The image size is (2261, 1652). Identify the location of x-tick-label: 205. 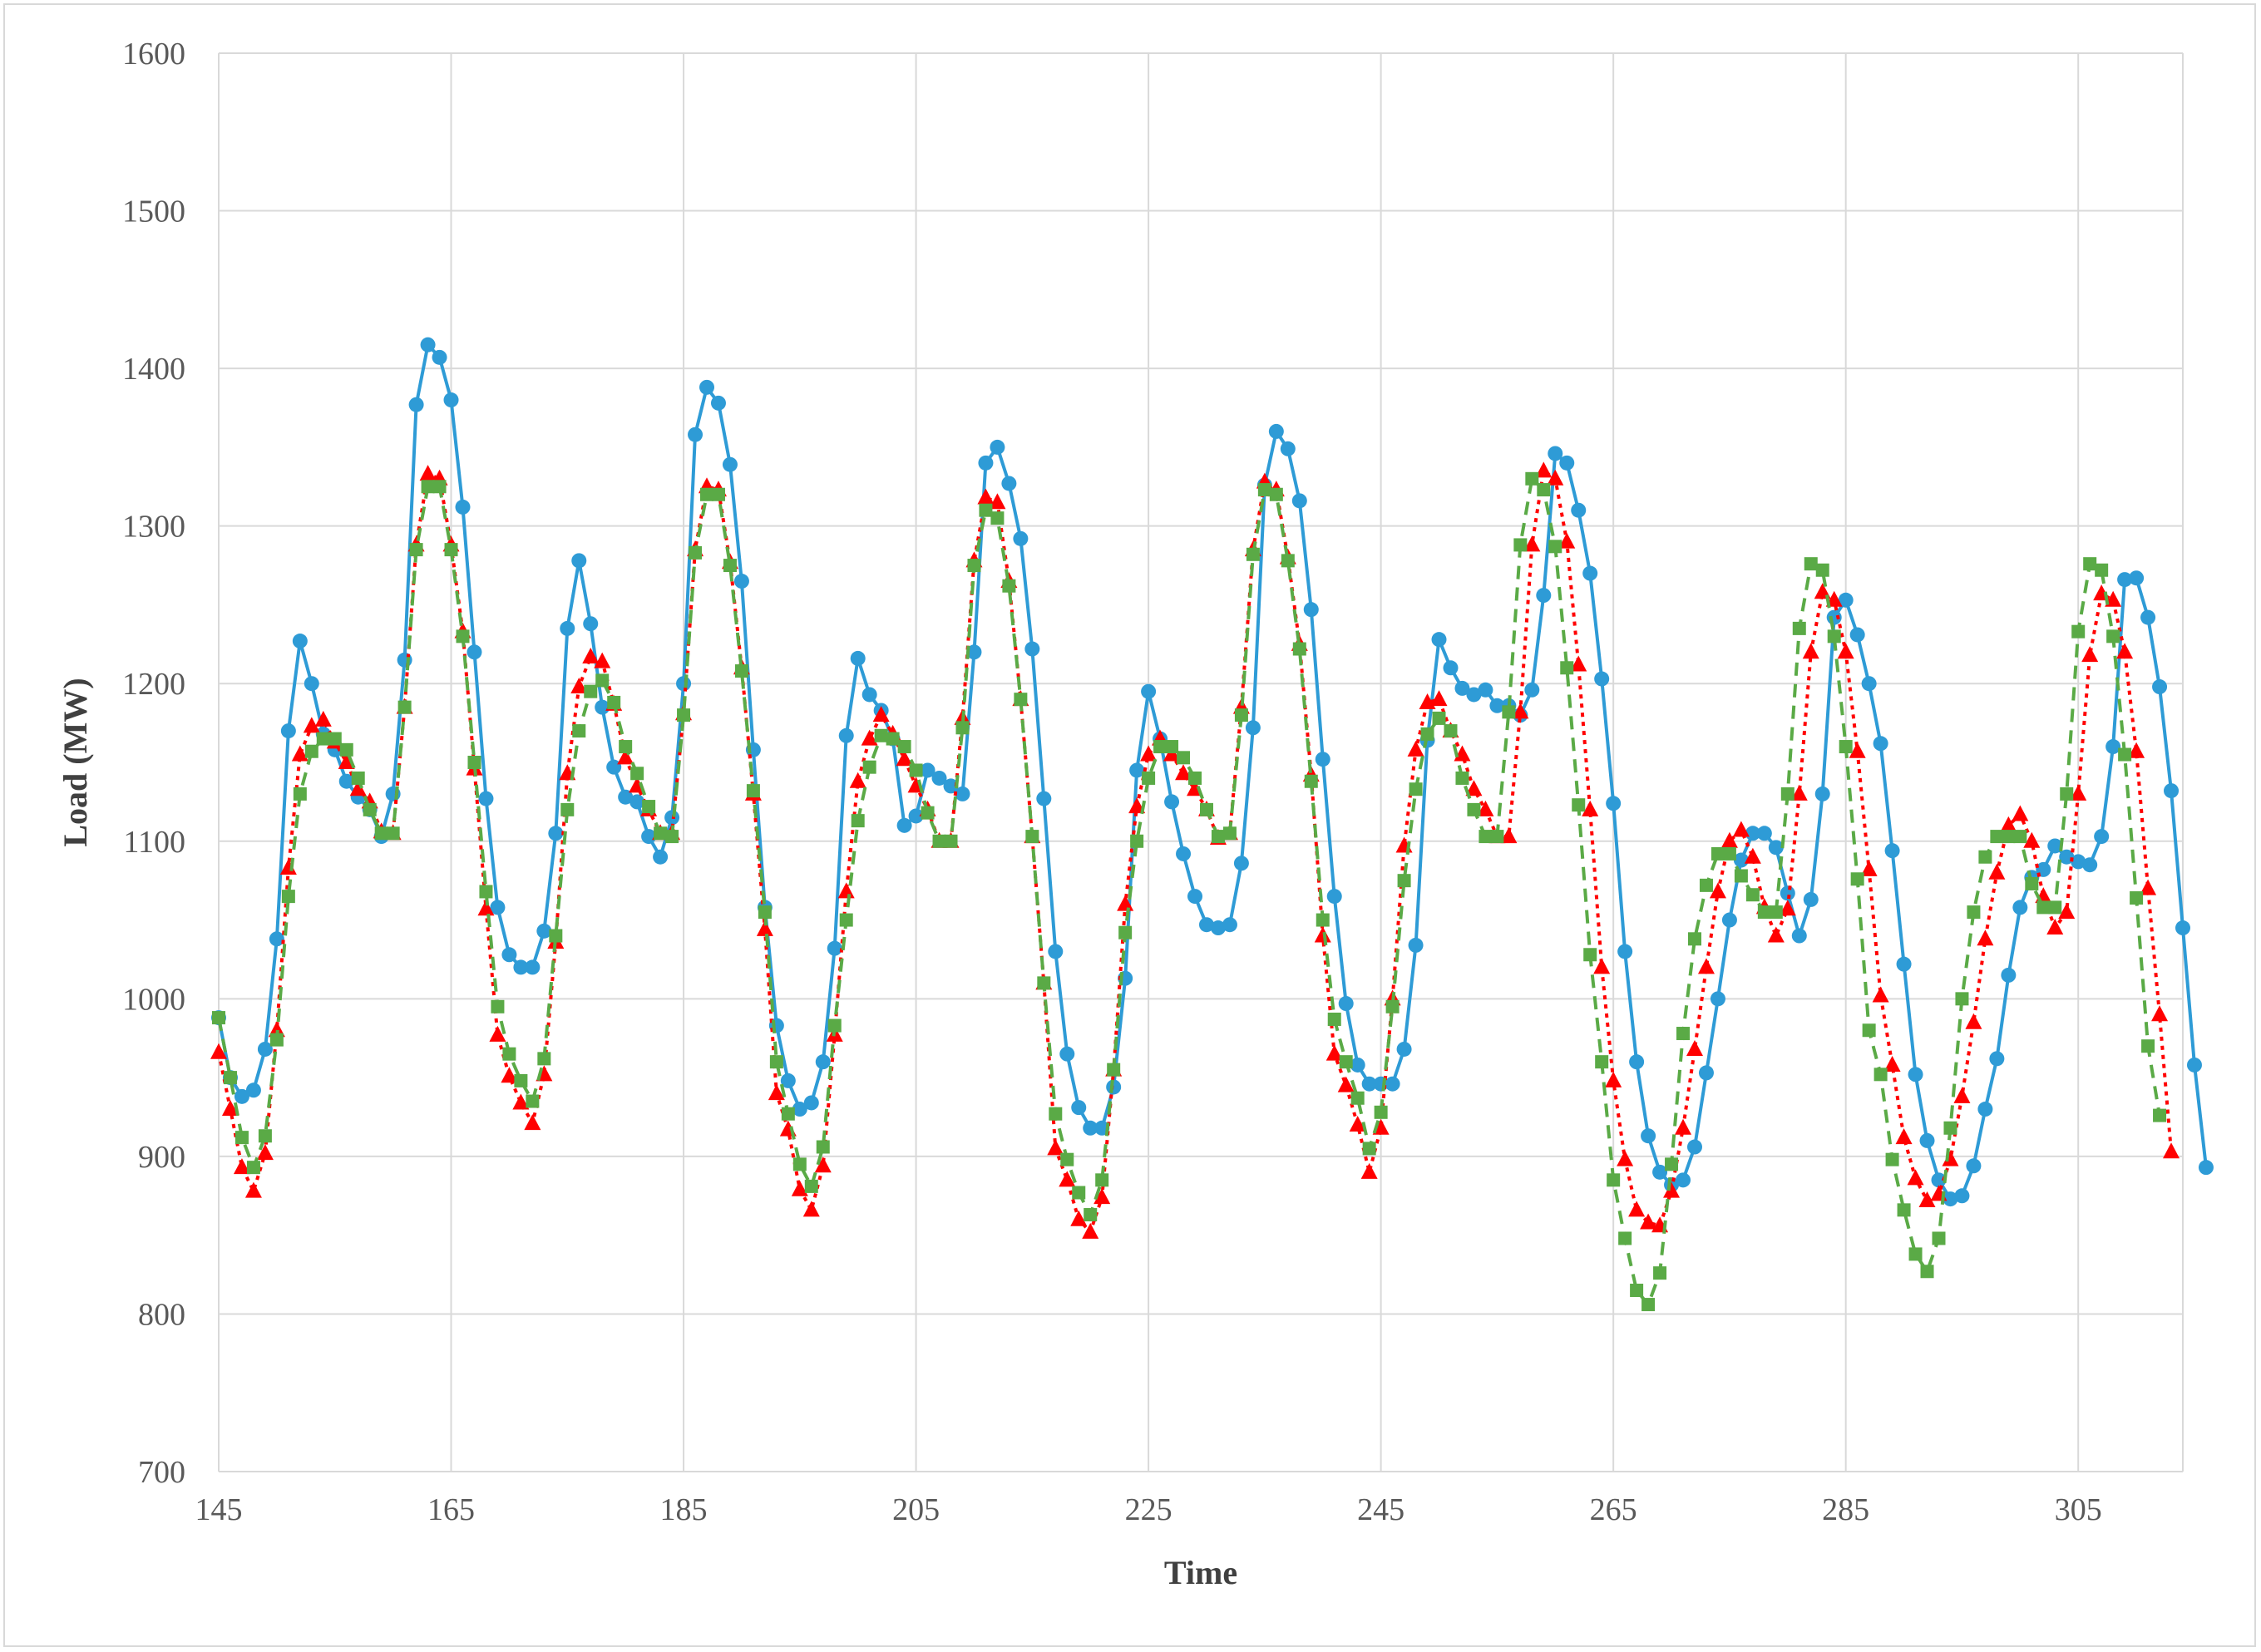
(916, 1510).